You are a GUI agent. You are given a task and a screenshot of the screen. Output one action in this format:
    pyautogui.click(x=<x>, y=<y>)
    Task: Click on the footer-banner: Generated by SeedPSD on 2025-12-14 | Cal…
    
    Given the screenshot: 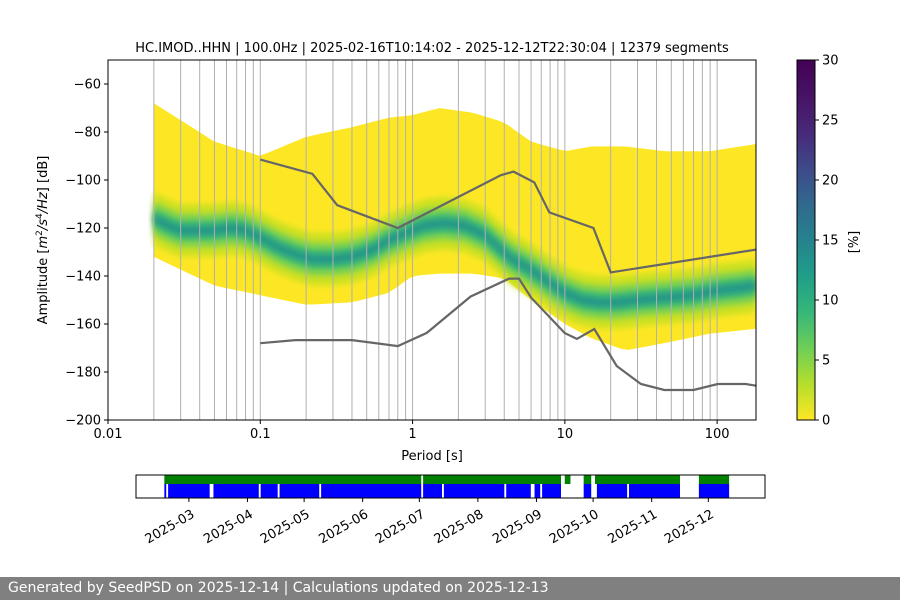 What is the action you would take?
    pyautogui.click(x=450, y=588)
    